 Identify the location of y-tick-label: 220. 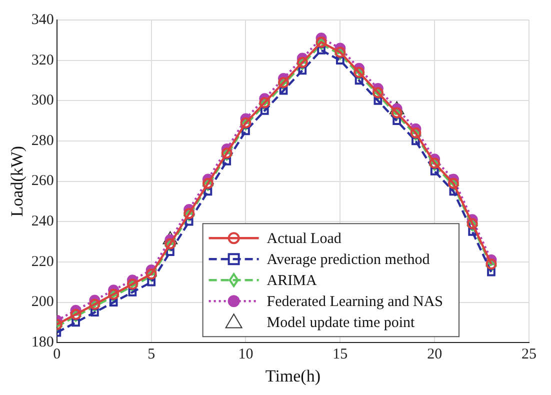
(42, 262).